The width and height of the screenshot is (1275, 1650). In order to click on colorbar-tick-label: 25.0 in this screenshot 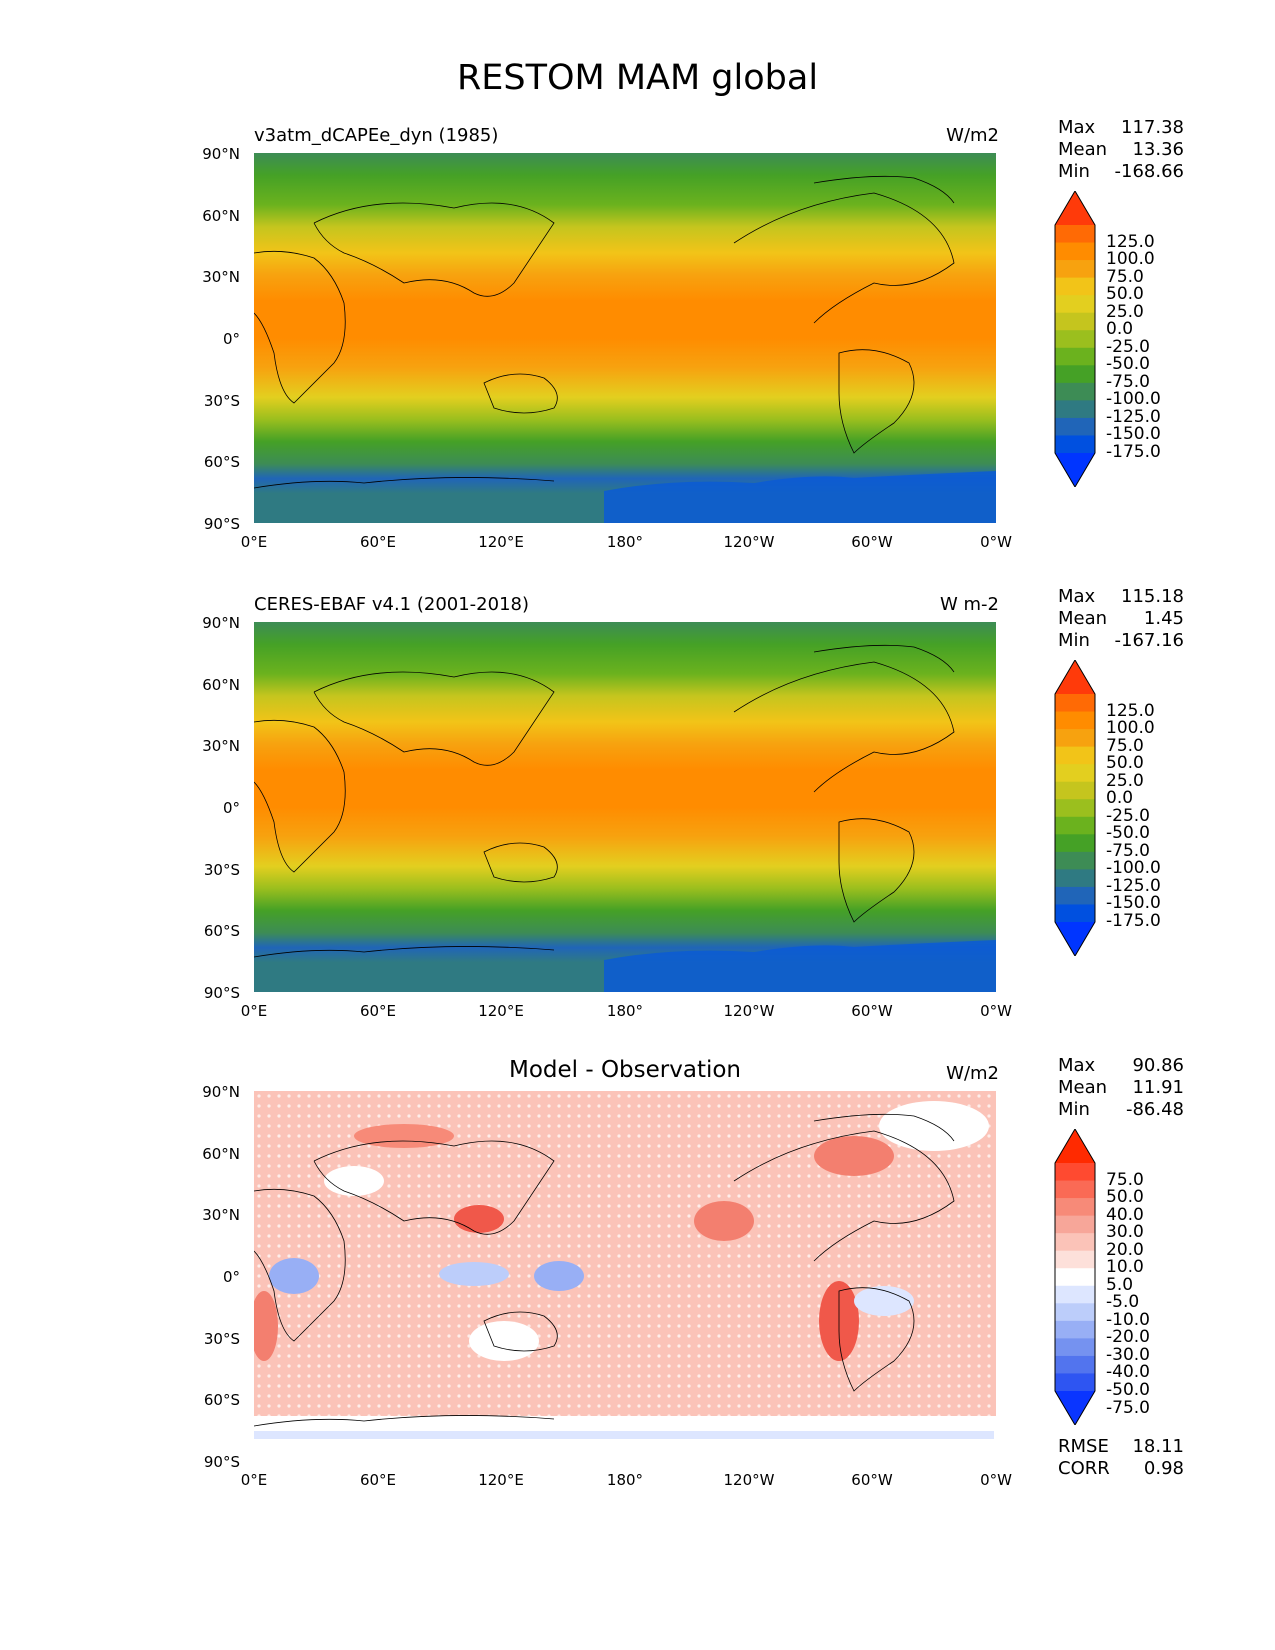, I will do `click(1125, 780)`.